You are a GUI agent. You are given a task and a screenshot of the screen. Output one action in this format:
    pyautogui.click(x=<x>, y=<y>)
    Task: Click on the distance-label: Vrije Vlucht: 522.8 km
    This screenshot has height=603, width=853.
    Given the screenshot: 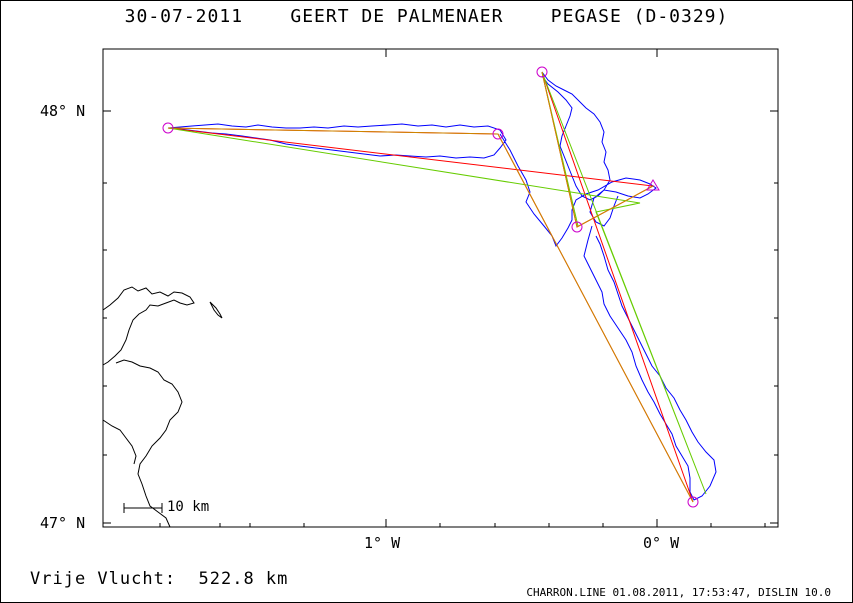 What is the action you would take?
    pyautogui.click(x=159, y=579)
    